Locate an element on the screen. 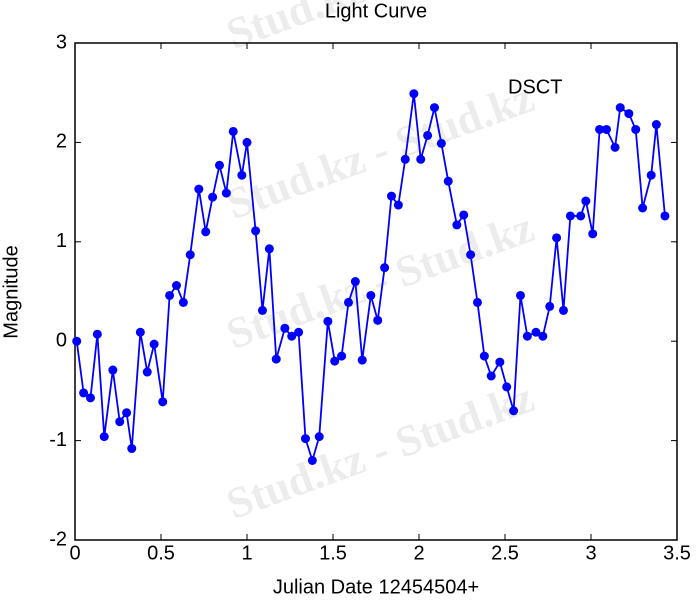  y-tick-label: 3 is located at coordinates (61, 42).